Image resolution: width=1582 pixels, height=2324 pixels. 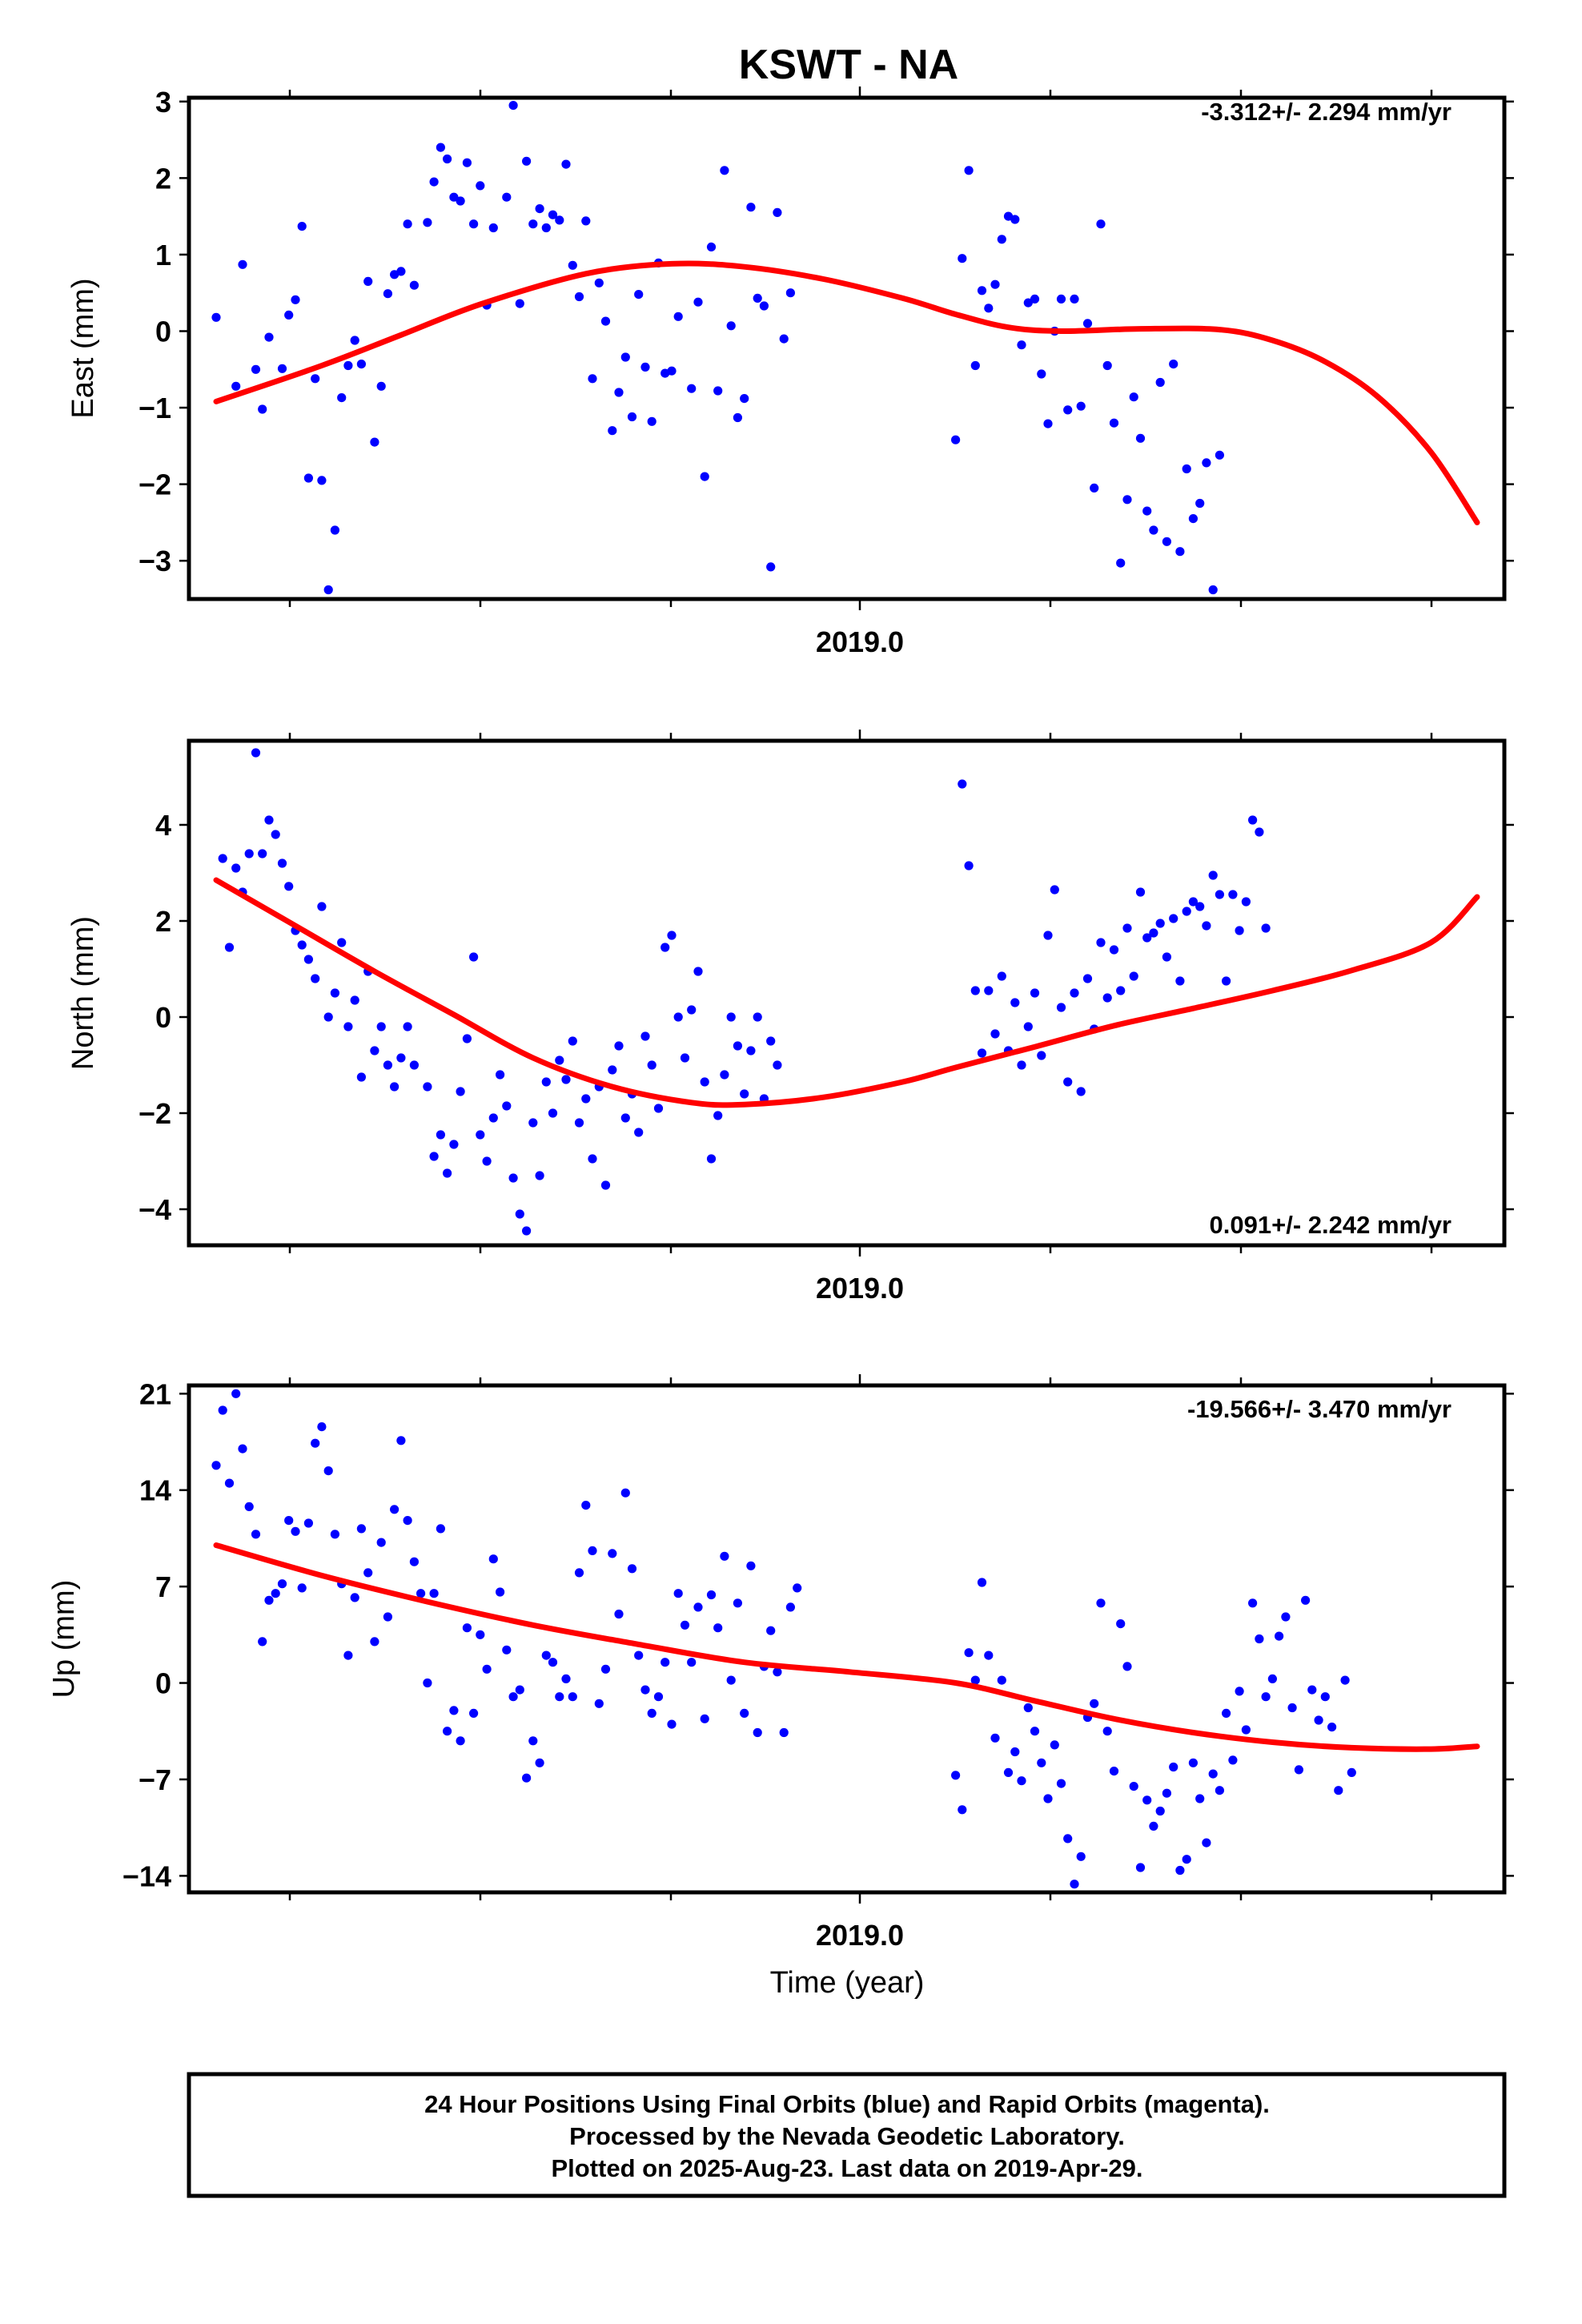 I want to click on up-xtick-label: 2019.0, so click(x=860, y=1936).